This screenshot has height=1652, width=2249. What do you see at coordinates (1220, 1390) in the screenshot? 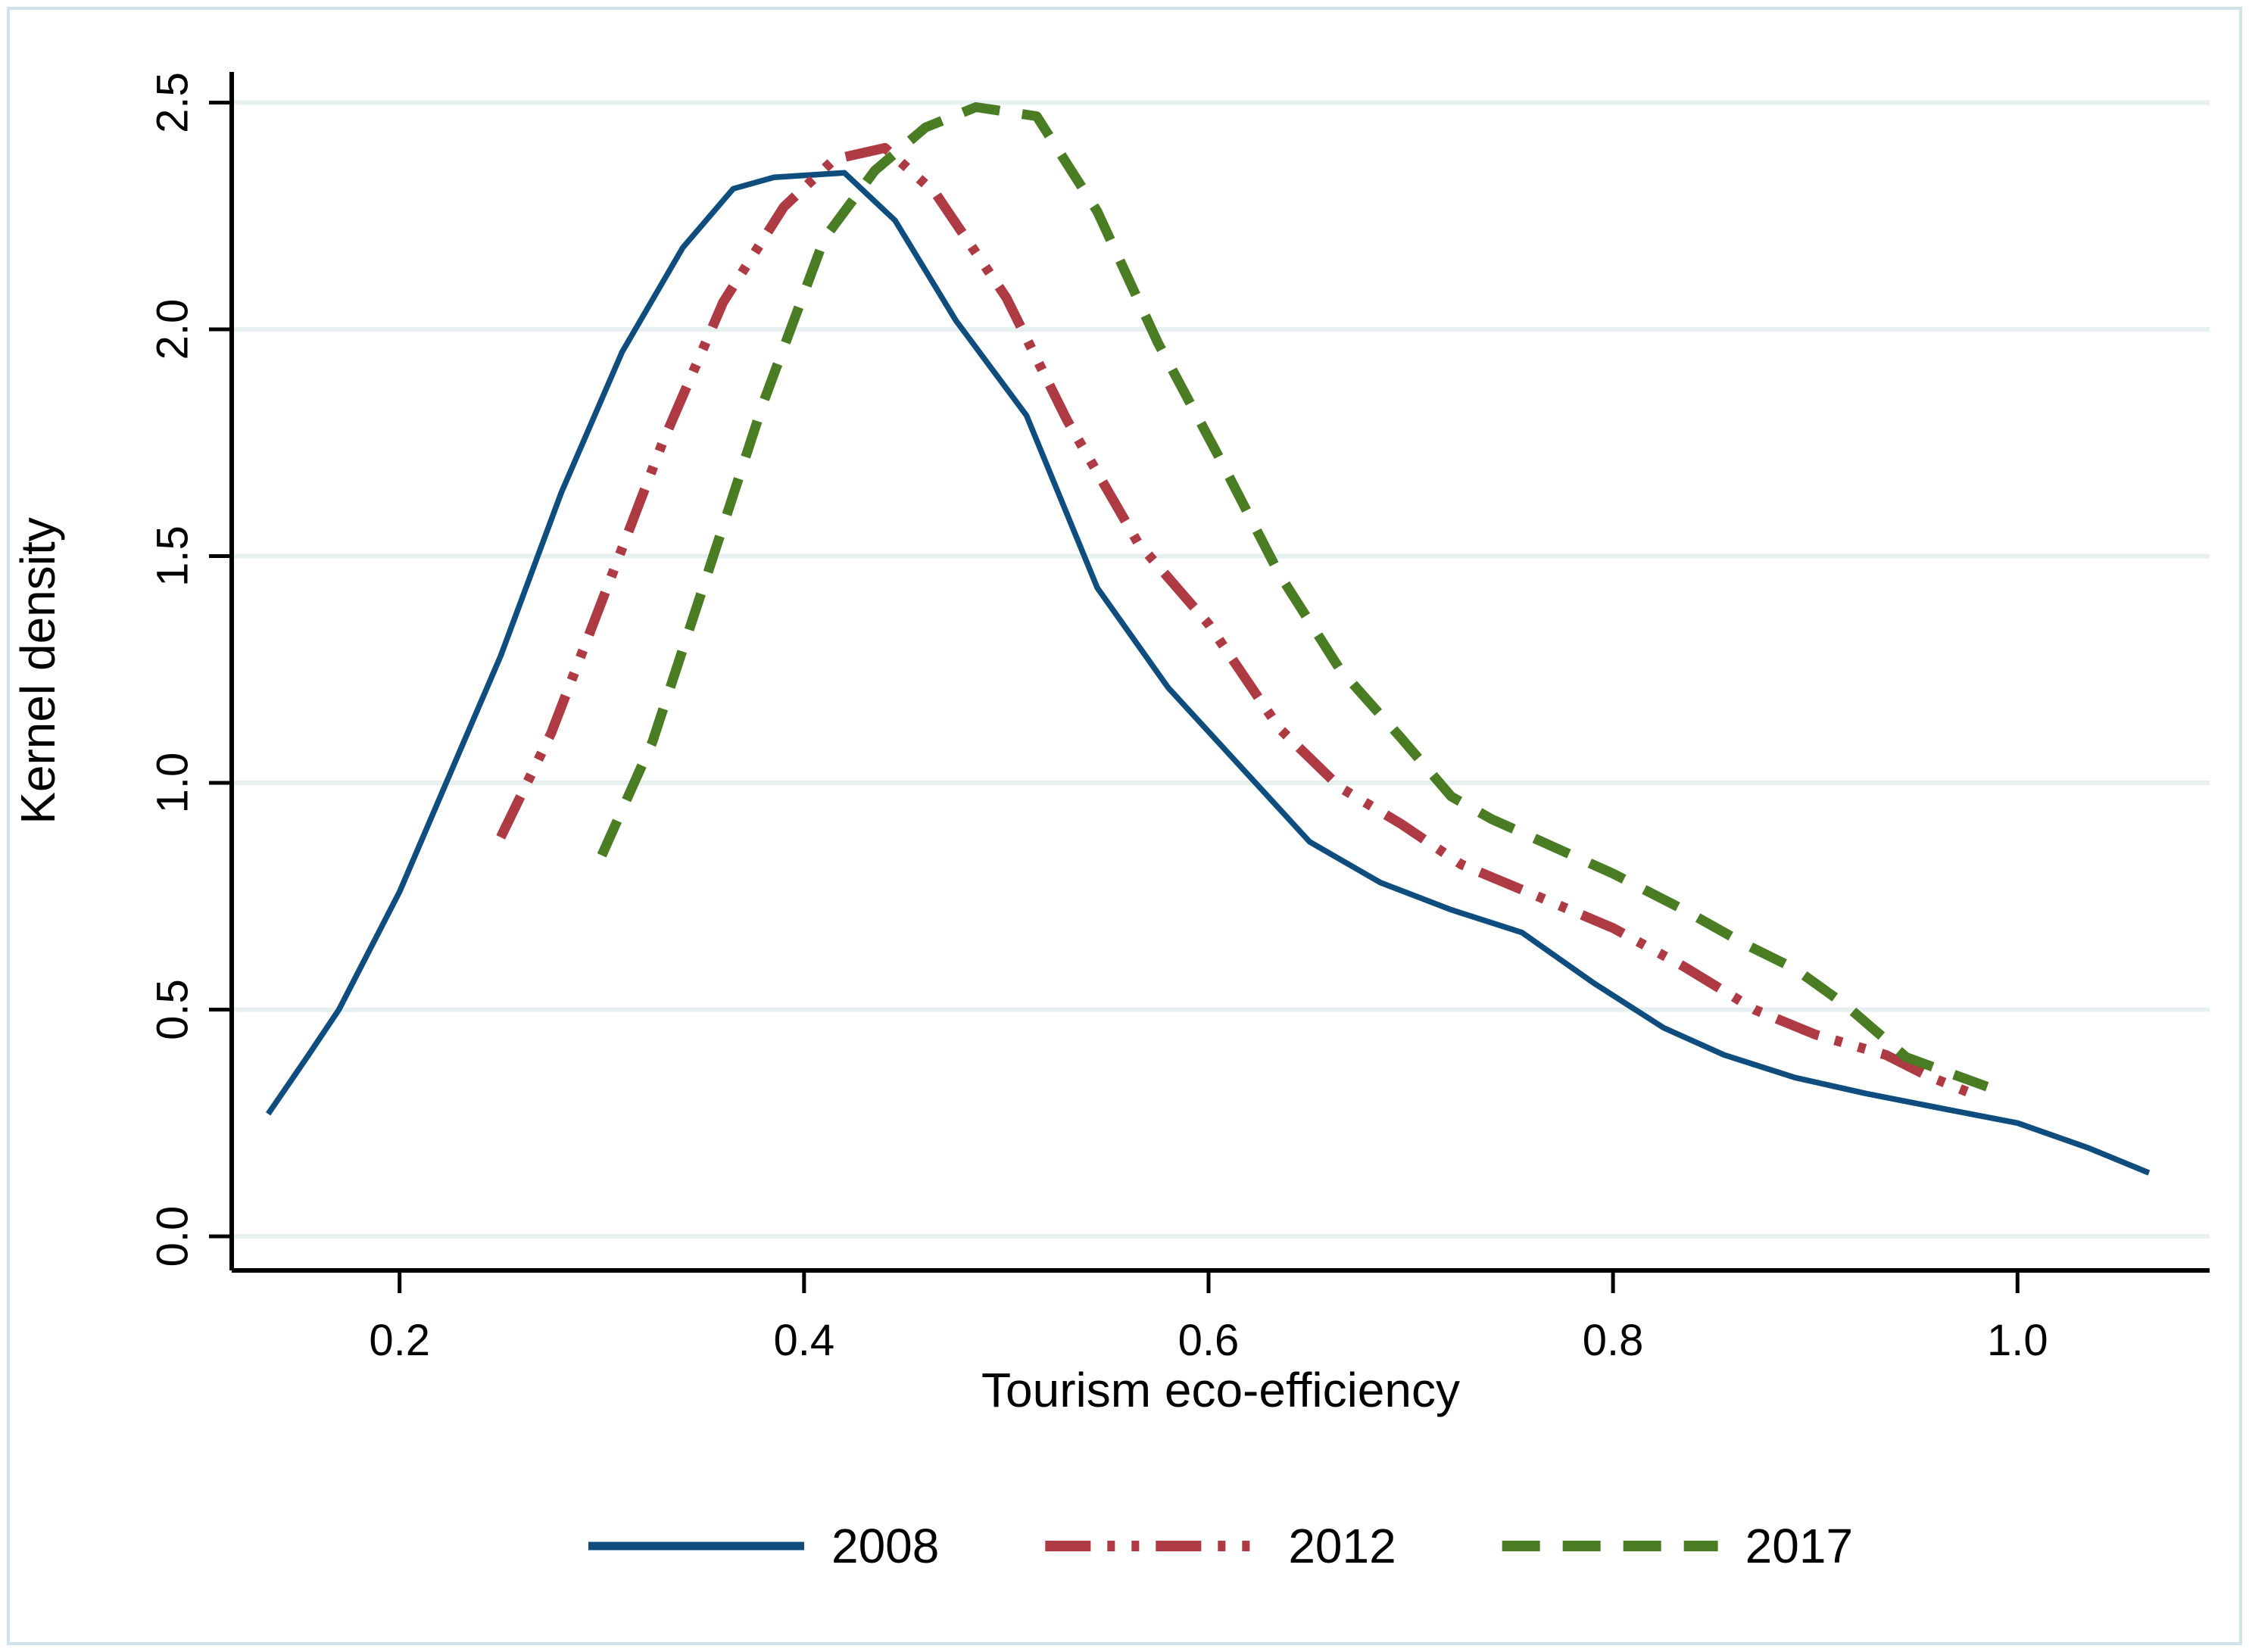
I see `x-axis-title: Tourism eco-efficiency` at bounding box center [1220, 1390].